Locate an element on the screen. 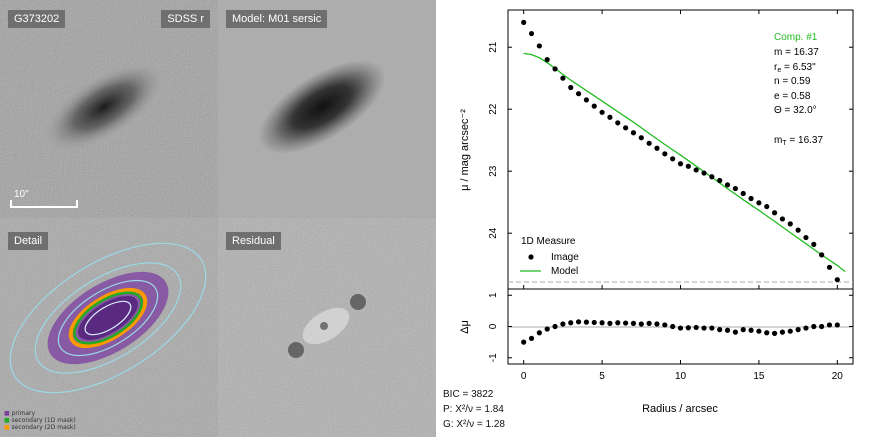 This screenshot has width=872, height=437. scale-bar is located at coordinates (44, 204).